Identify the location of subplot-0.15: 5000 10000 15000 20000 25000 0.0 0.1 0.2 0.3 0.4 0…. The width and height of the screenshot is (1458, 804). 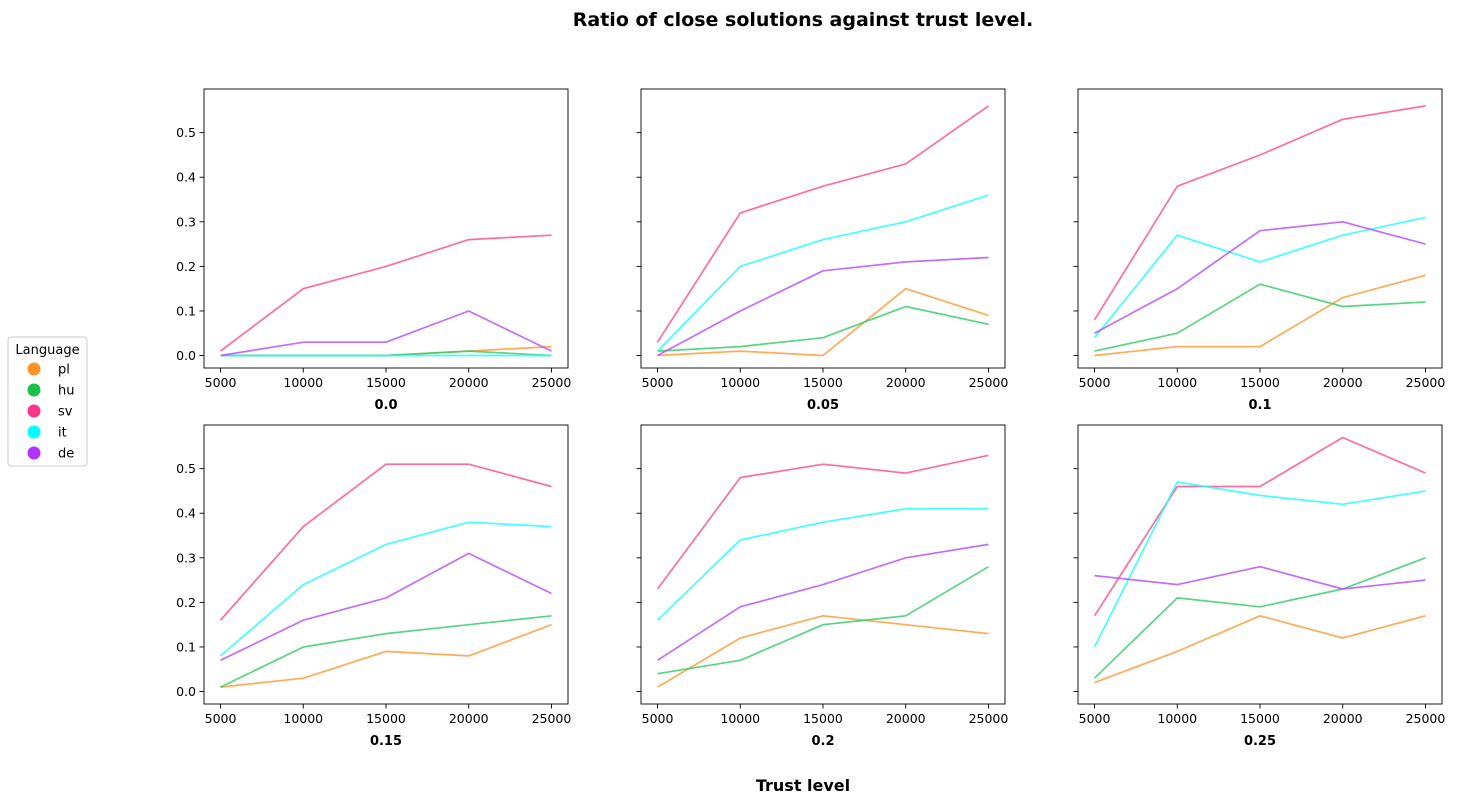
(374, 586).